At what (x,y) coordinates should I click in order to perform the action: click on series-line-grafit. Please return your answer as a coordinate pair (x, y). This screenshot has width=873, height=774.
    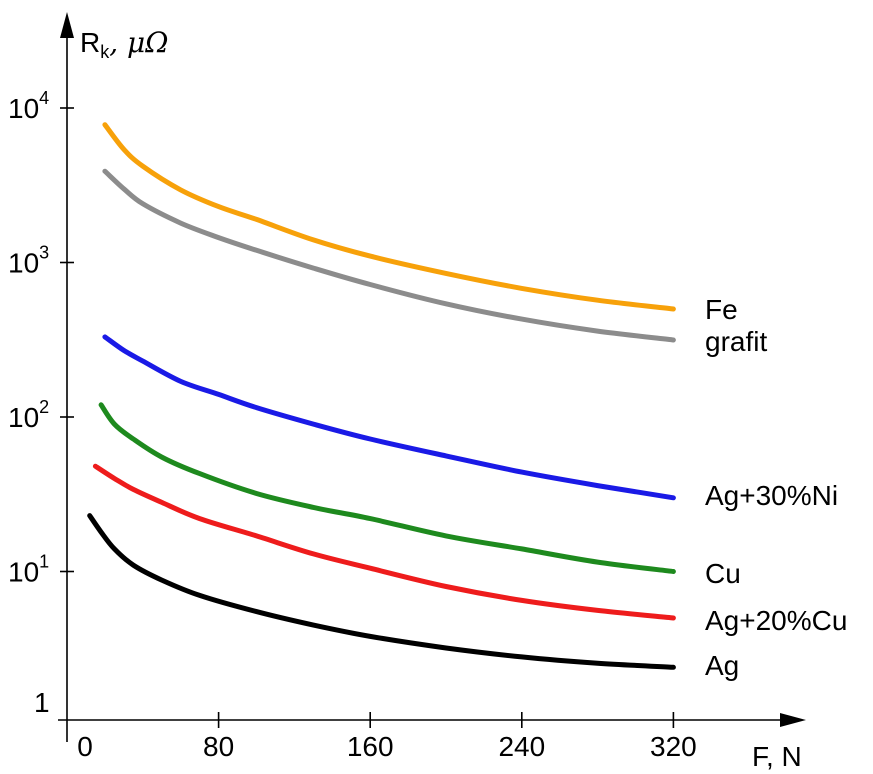
    Looking at the image, I should click on (389, 255).